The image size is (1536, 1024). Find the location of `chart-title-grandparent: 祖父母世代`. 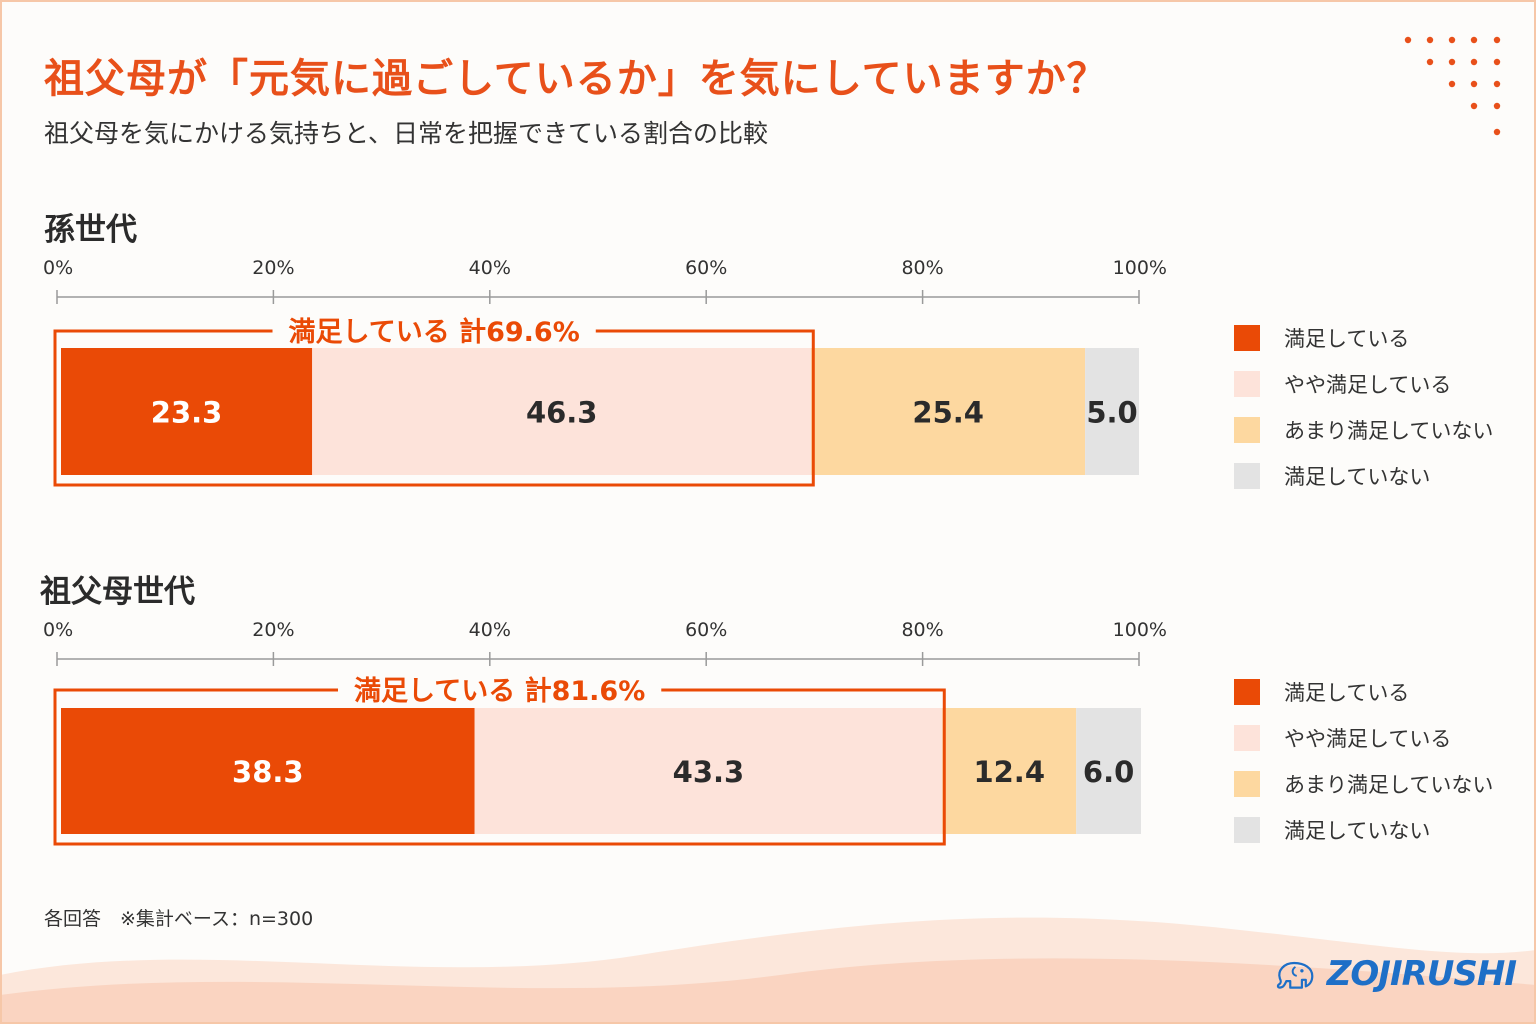

chart-title-grandparent: 祖父母世代 is located at coordinates (117, 592).